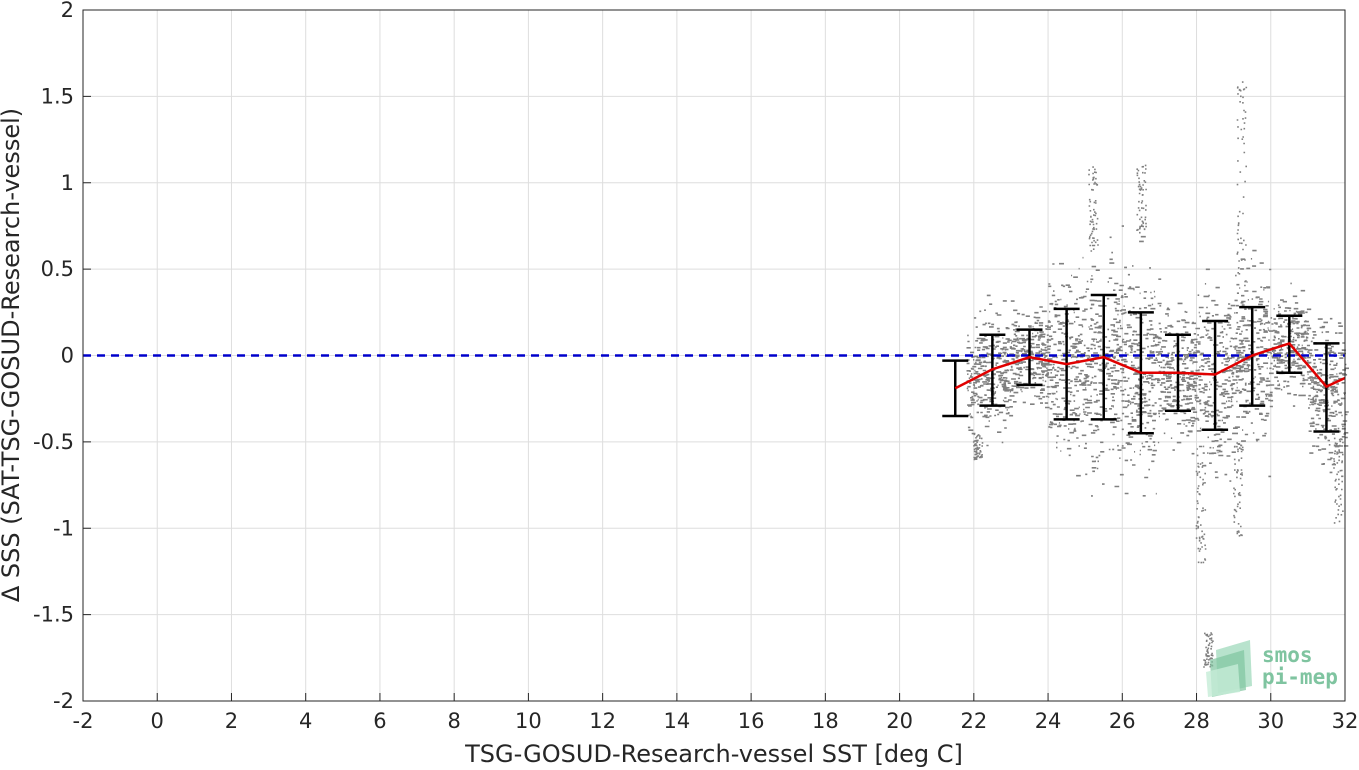 The height and width of the screenshot is (770, 1359). What do you see at coordinates (63, 701) in the screenshot?
I see `y-tick-label: -2` at bounding box center [63, 701].